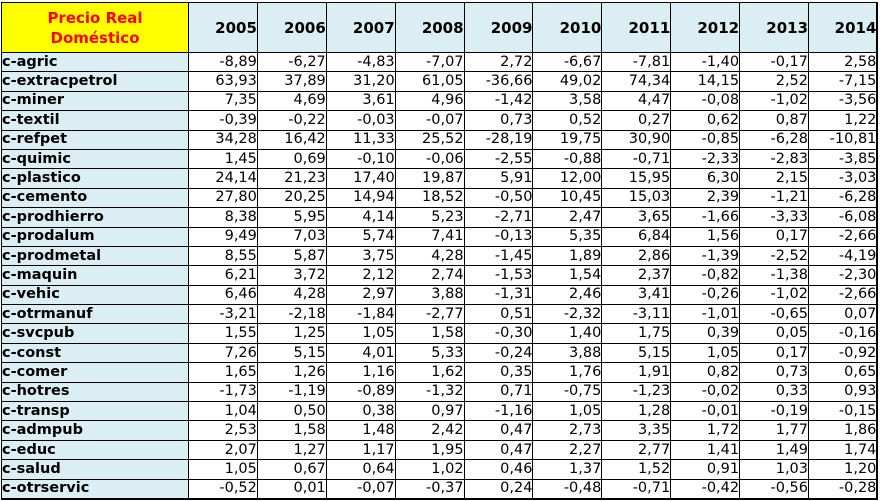 This screenshot has height=501, width=880. I want to click on table-cell: -10,81, so click(843, 139).